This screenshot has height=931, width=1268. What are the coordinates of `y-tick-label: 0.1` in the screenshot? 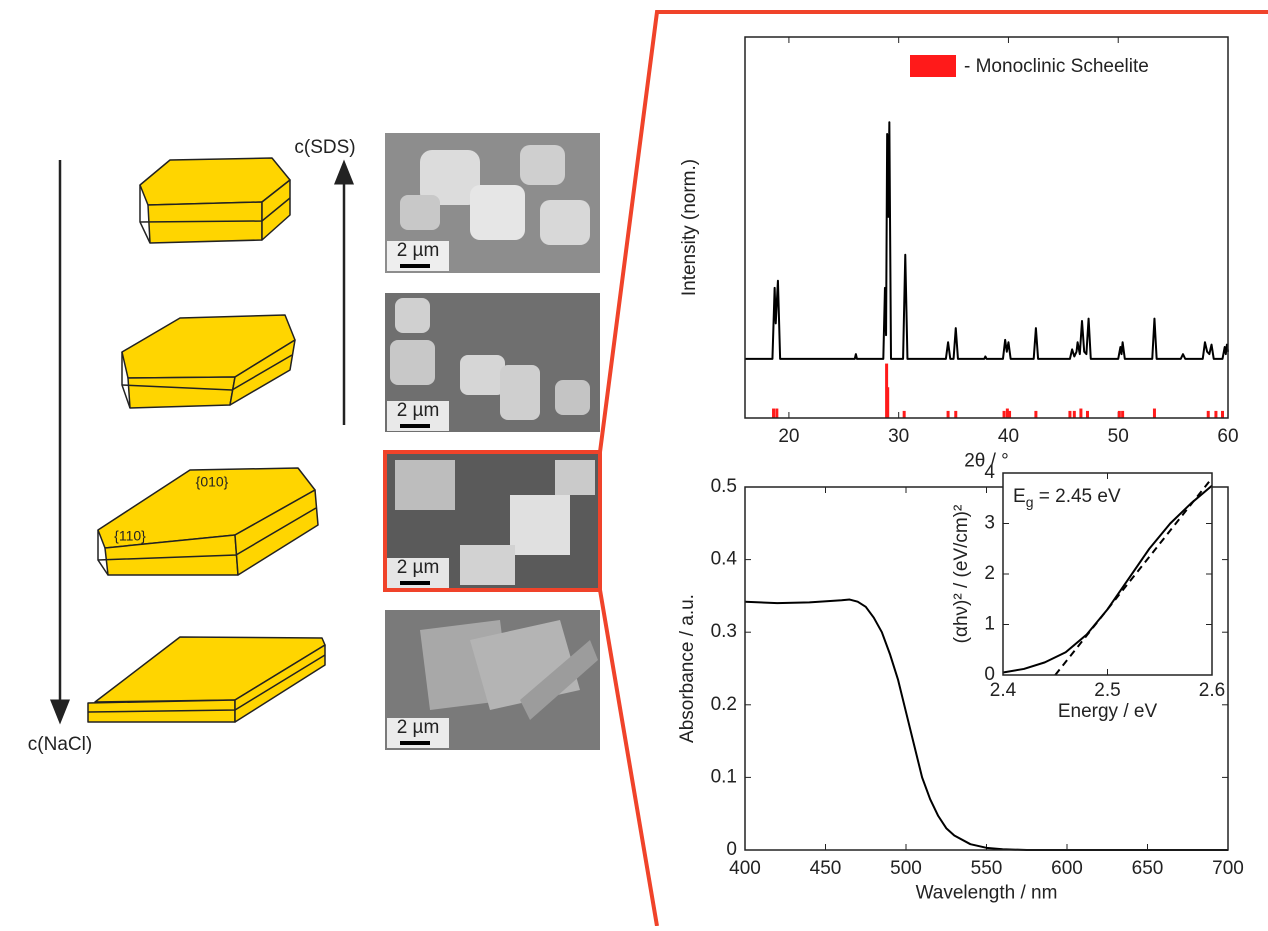 It's located at (724, 776).